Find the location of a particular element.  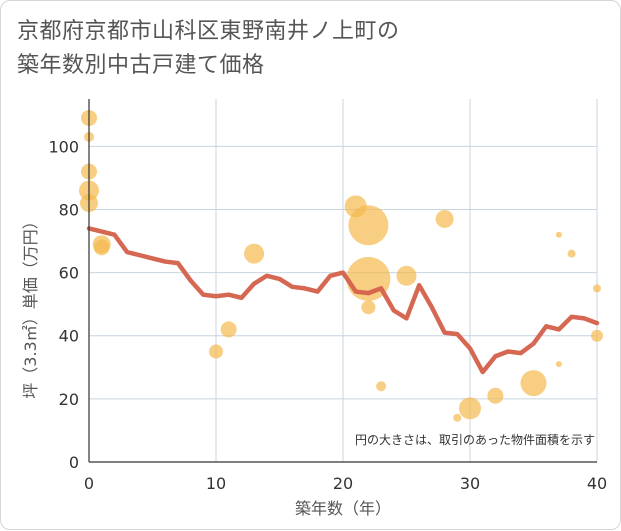

y-tick-label: 60 is located at coordinates (69, 273).